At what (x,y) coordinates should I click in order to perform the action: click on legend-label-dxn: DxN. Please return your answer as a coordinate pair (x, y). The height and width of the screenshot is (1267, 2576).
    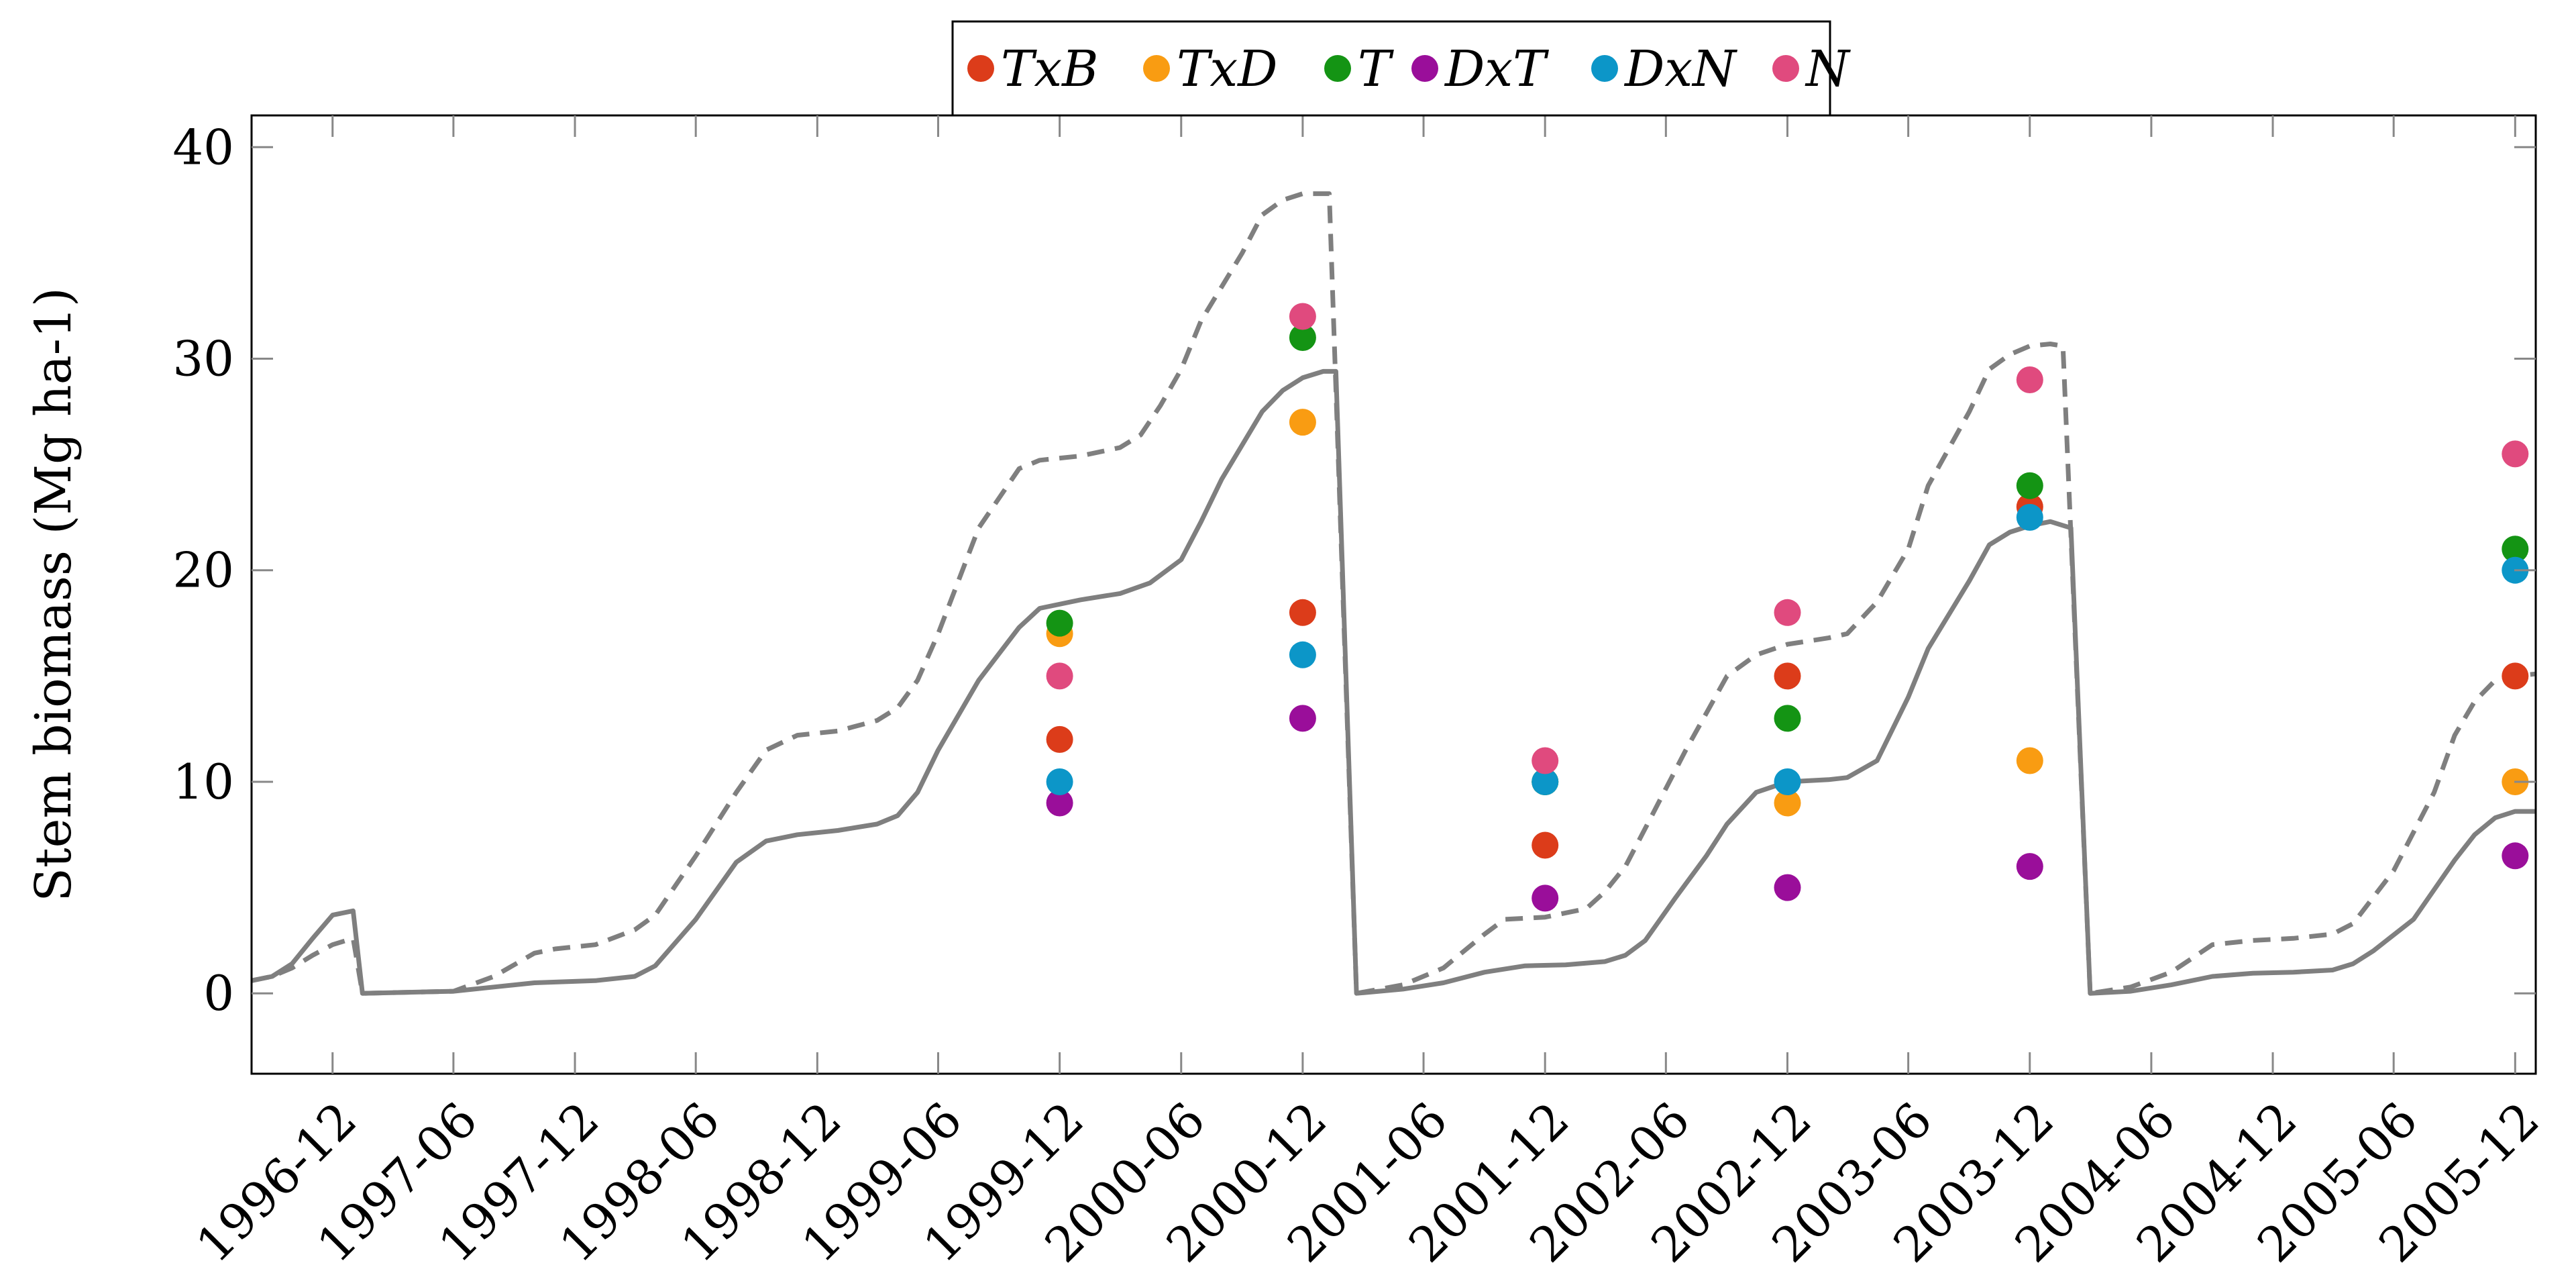
    Looking at the image, I should click on (1680, 69).